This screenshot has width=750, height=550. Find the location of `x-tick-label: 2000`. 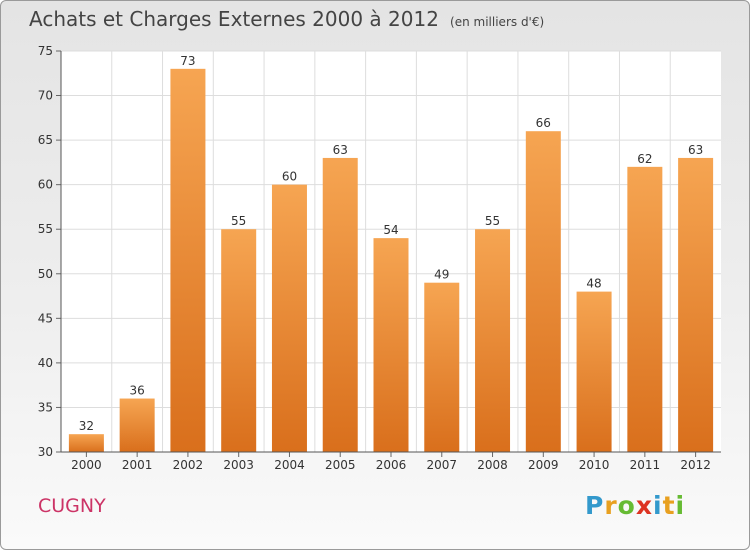

x-tick-label: 2000 is located at coordinates (86, 465).